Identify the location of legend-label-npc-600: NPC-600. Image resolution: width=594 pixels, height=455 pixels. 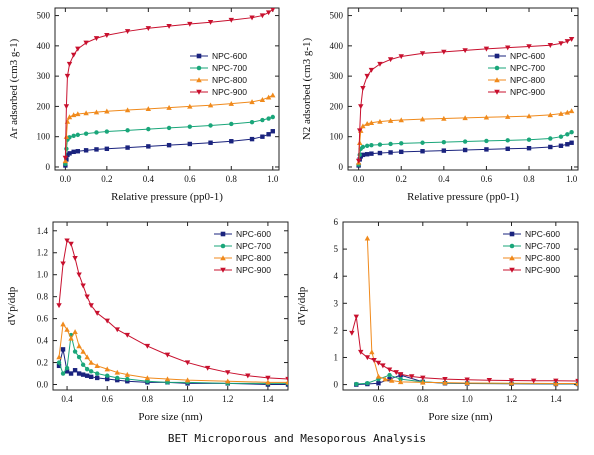
(229, 56).